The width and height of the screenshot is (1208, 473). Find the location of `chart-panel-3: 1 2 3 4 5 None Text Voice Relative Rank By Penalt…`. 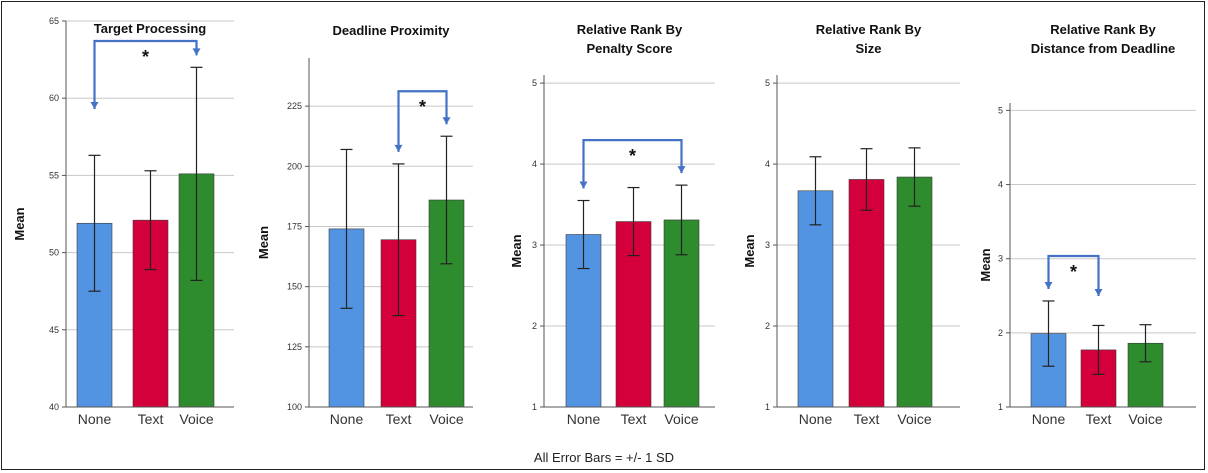

chart-panel-3: 1 2 3 4 5 None Text Voice Relative Rank By Penalt… is located at coordinates (612, 224).